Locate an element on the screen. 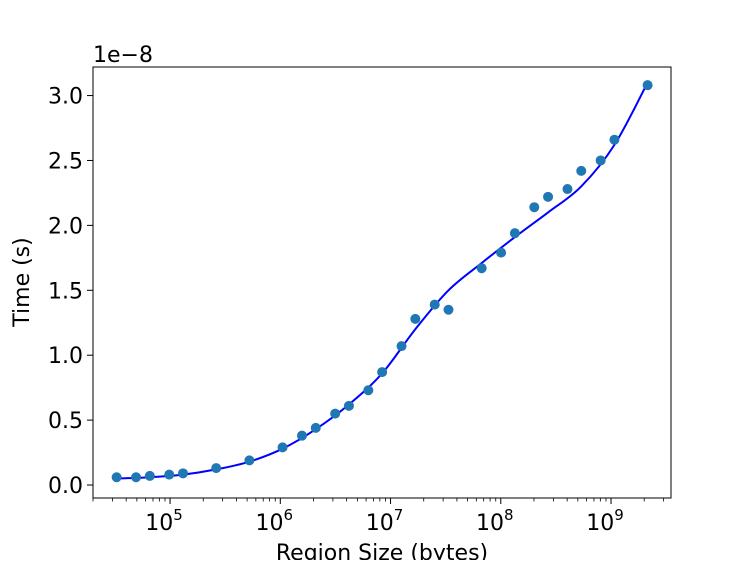 The height and width of the screenshot is (565, 747). y-tick-label-2: 1.0 is located at coordinates (65, 356).